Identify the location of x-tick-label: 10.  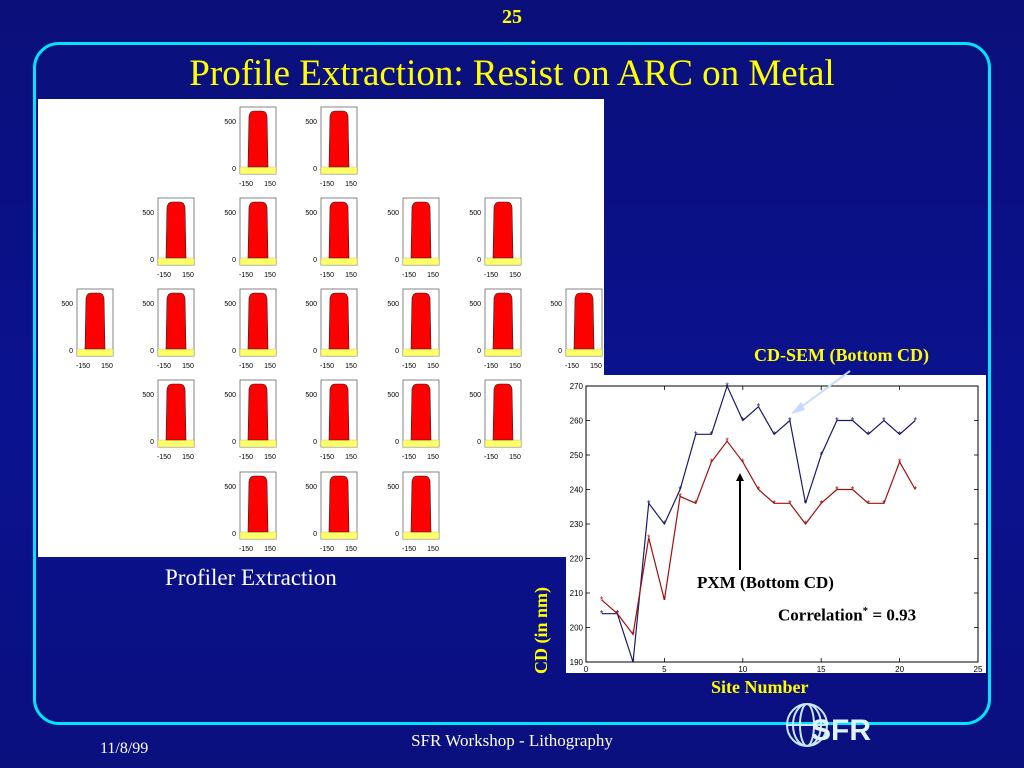
(742, 669).